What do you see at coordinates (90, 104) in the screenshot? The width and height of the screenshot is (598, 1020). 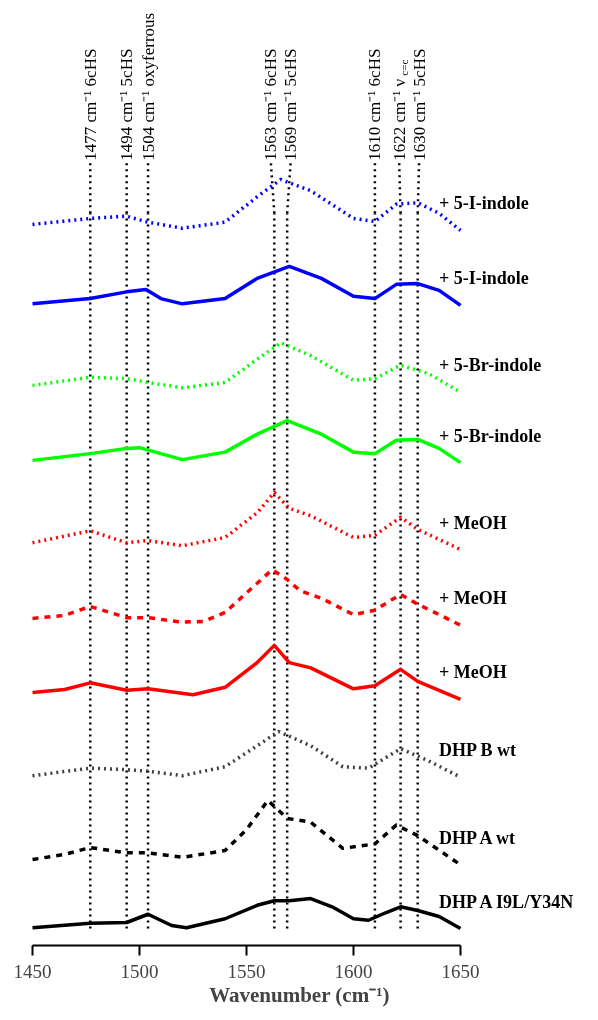 I see `ref-line-label: 1477 cm⁻¹ 6cHS` at bounding box center [90, 104].